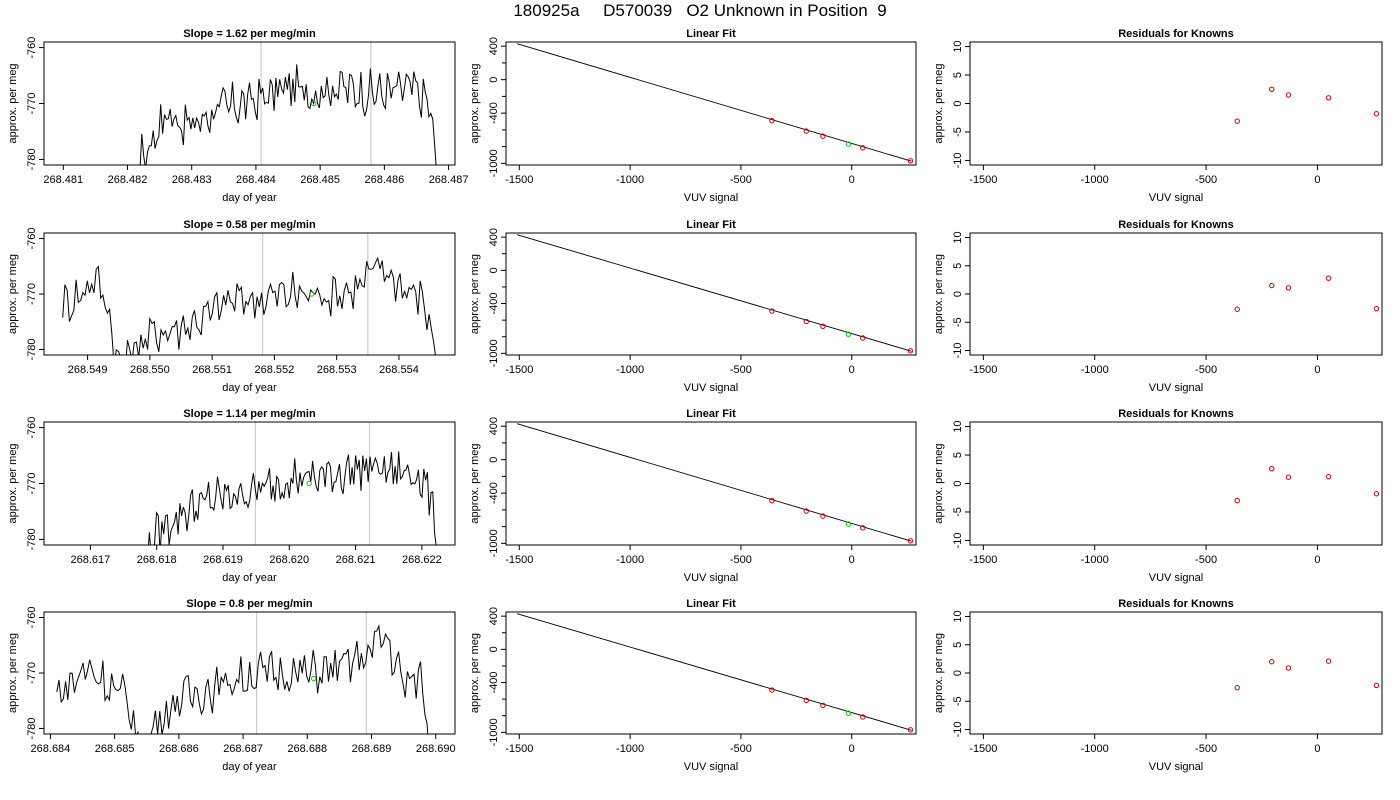 The height and width of the screenshot is (800, 1400). Describe the element at coordinates (32, 48) in the screenshot. I see `y-tick-label: -760` at that location.